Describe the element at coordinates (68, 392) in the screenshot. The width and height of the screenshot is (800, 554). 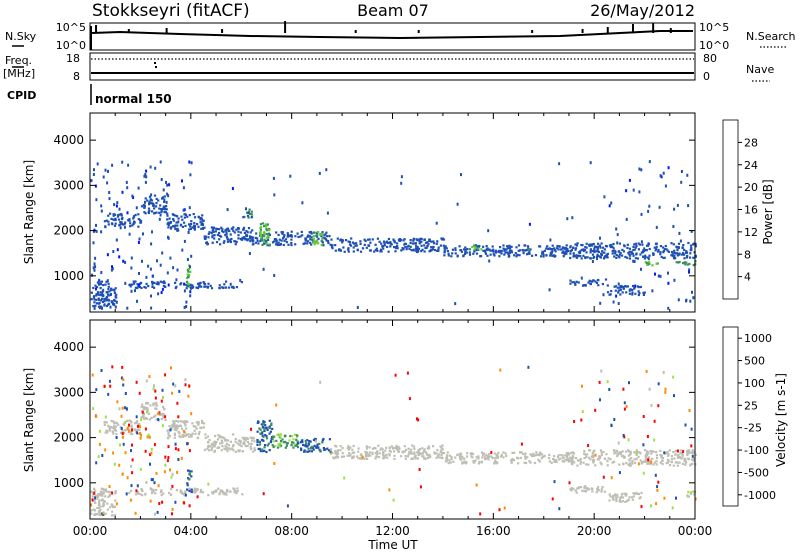
I see `y-tick-label: 3000` at that location.